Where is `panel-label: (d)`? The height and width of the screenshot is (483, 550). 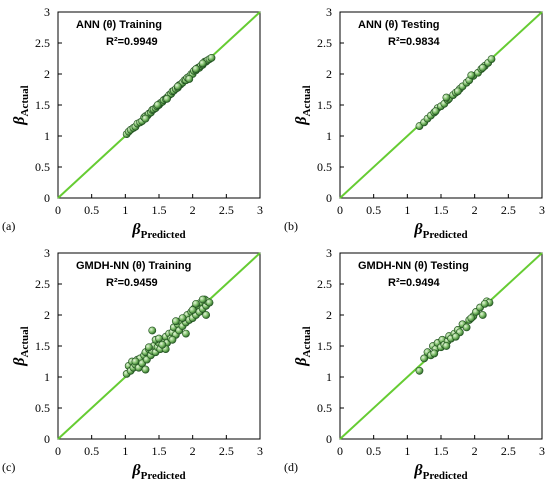
panel-label: (d) is located at coordinates (291, 467).